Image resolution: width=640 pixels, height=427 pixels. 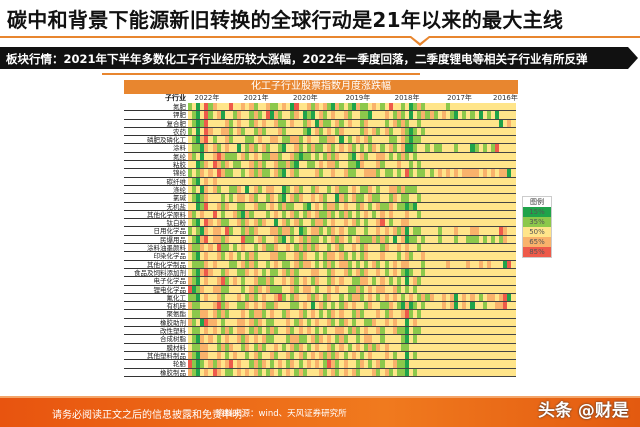 What do you see at coordinates (320, 412) in the screenshot?
I see `footer-bar` at bounding box center [320, 412].